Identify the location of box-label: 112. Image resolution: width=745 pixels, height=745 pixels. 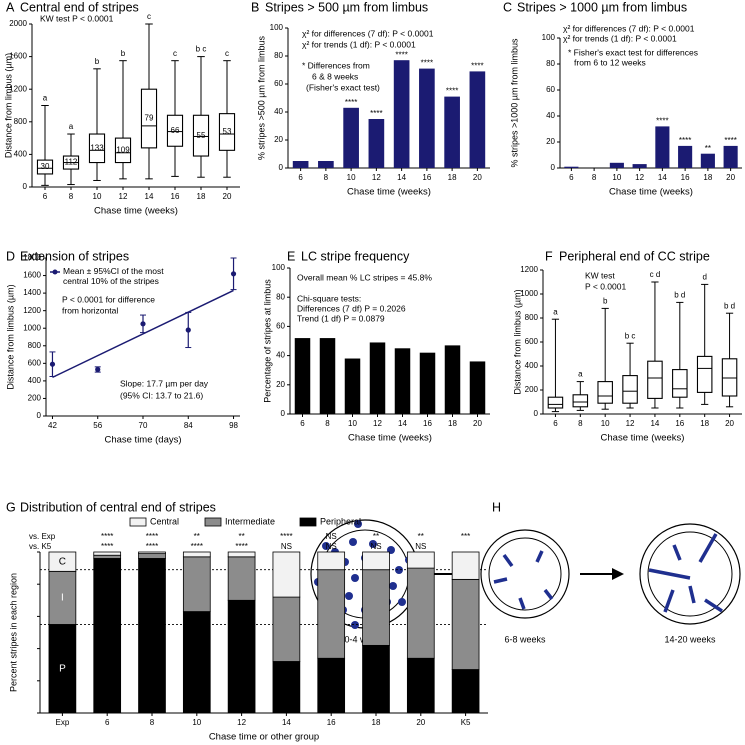
(71, 162).